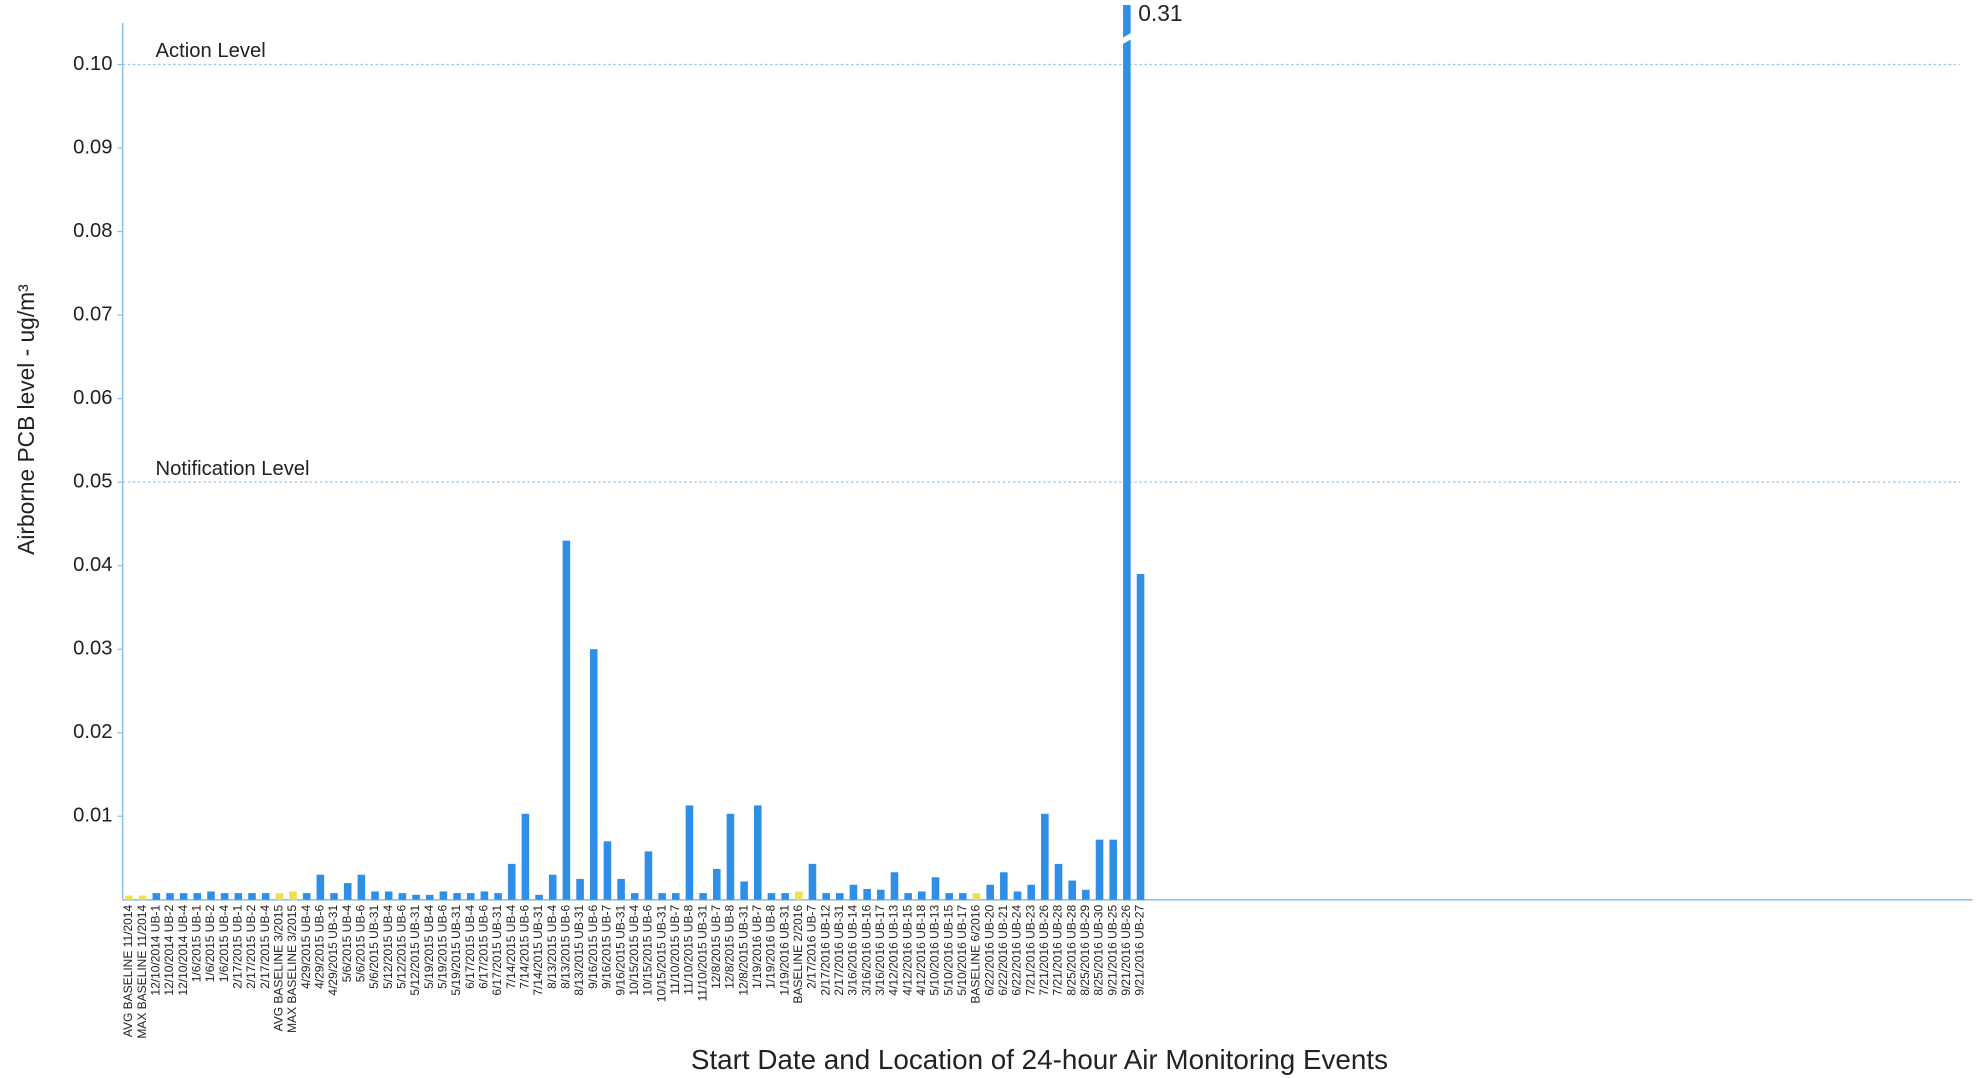  I want to click on x-tick-label: 6/17/2015 UB-4, so click(470, 947).